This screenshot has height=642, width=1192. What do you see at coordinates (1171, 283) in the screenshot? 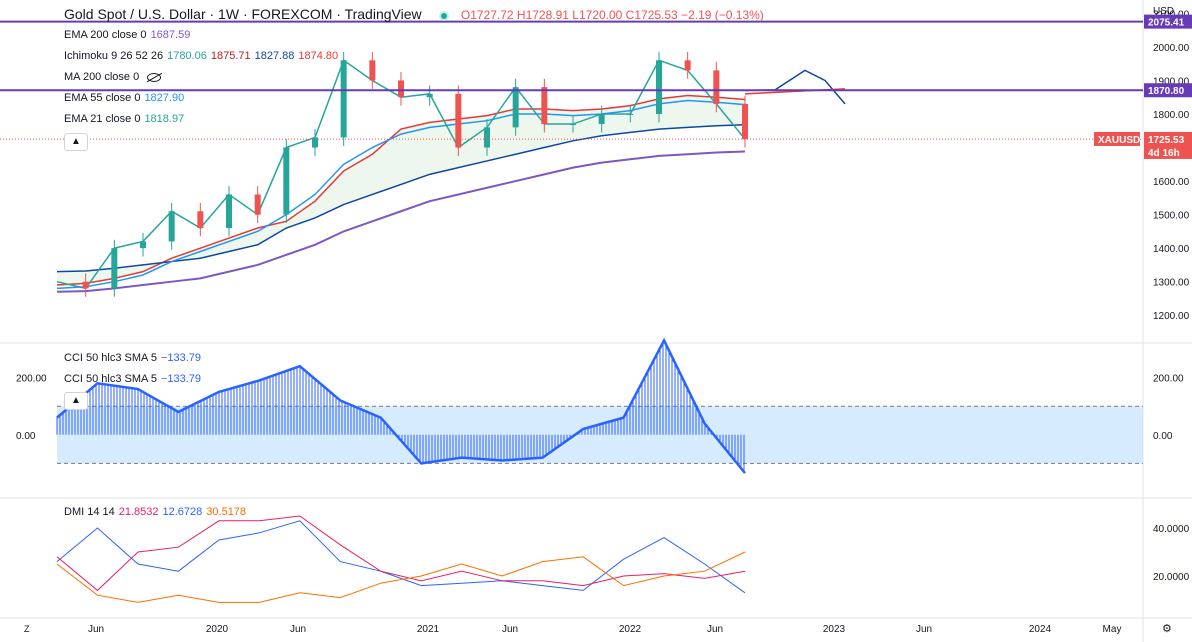
I see `price-tick-label: 1300.00` at bounding box center [1171, 283].